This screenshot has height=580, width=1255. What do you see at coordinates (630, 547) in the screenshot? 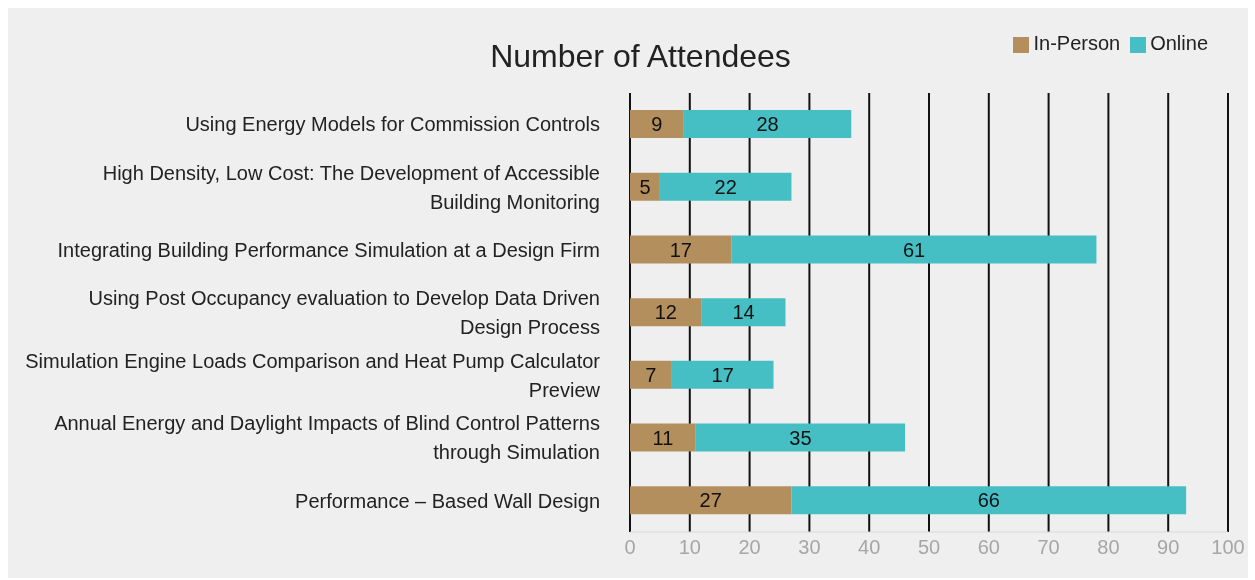
I see `x-tick-label: 0` at bounding box center [630, 547].